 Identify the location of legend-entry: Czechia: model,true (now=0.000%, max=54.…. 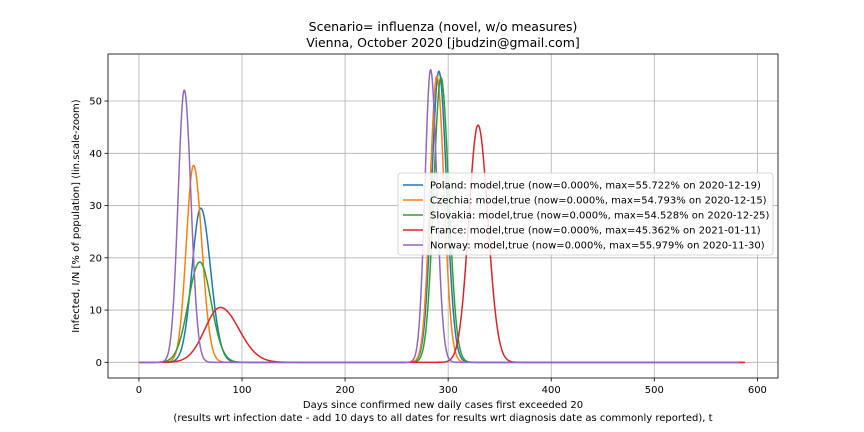
(598, 201).